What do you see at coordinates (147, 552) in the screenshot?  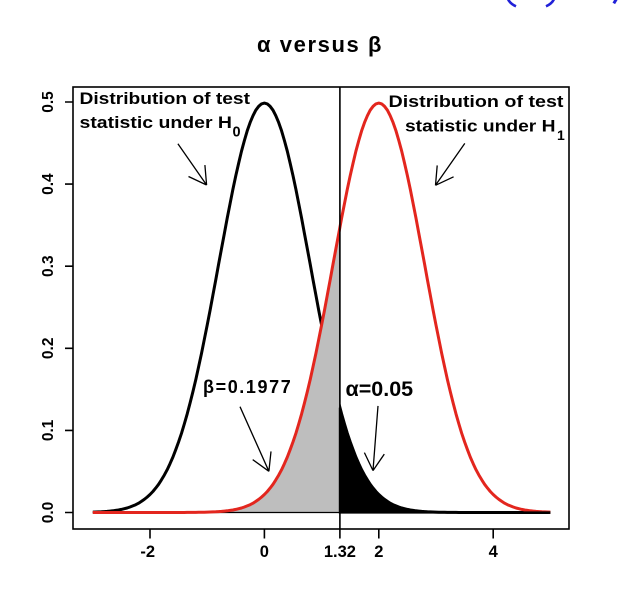 I see `svg-text: -2` at bounding box center [147, 552].